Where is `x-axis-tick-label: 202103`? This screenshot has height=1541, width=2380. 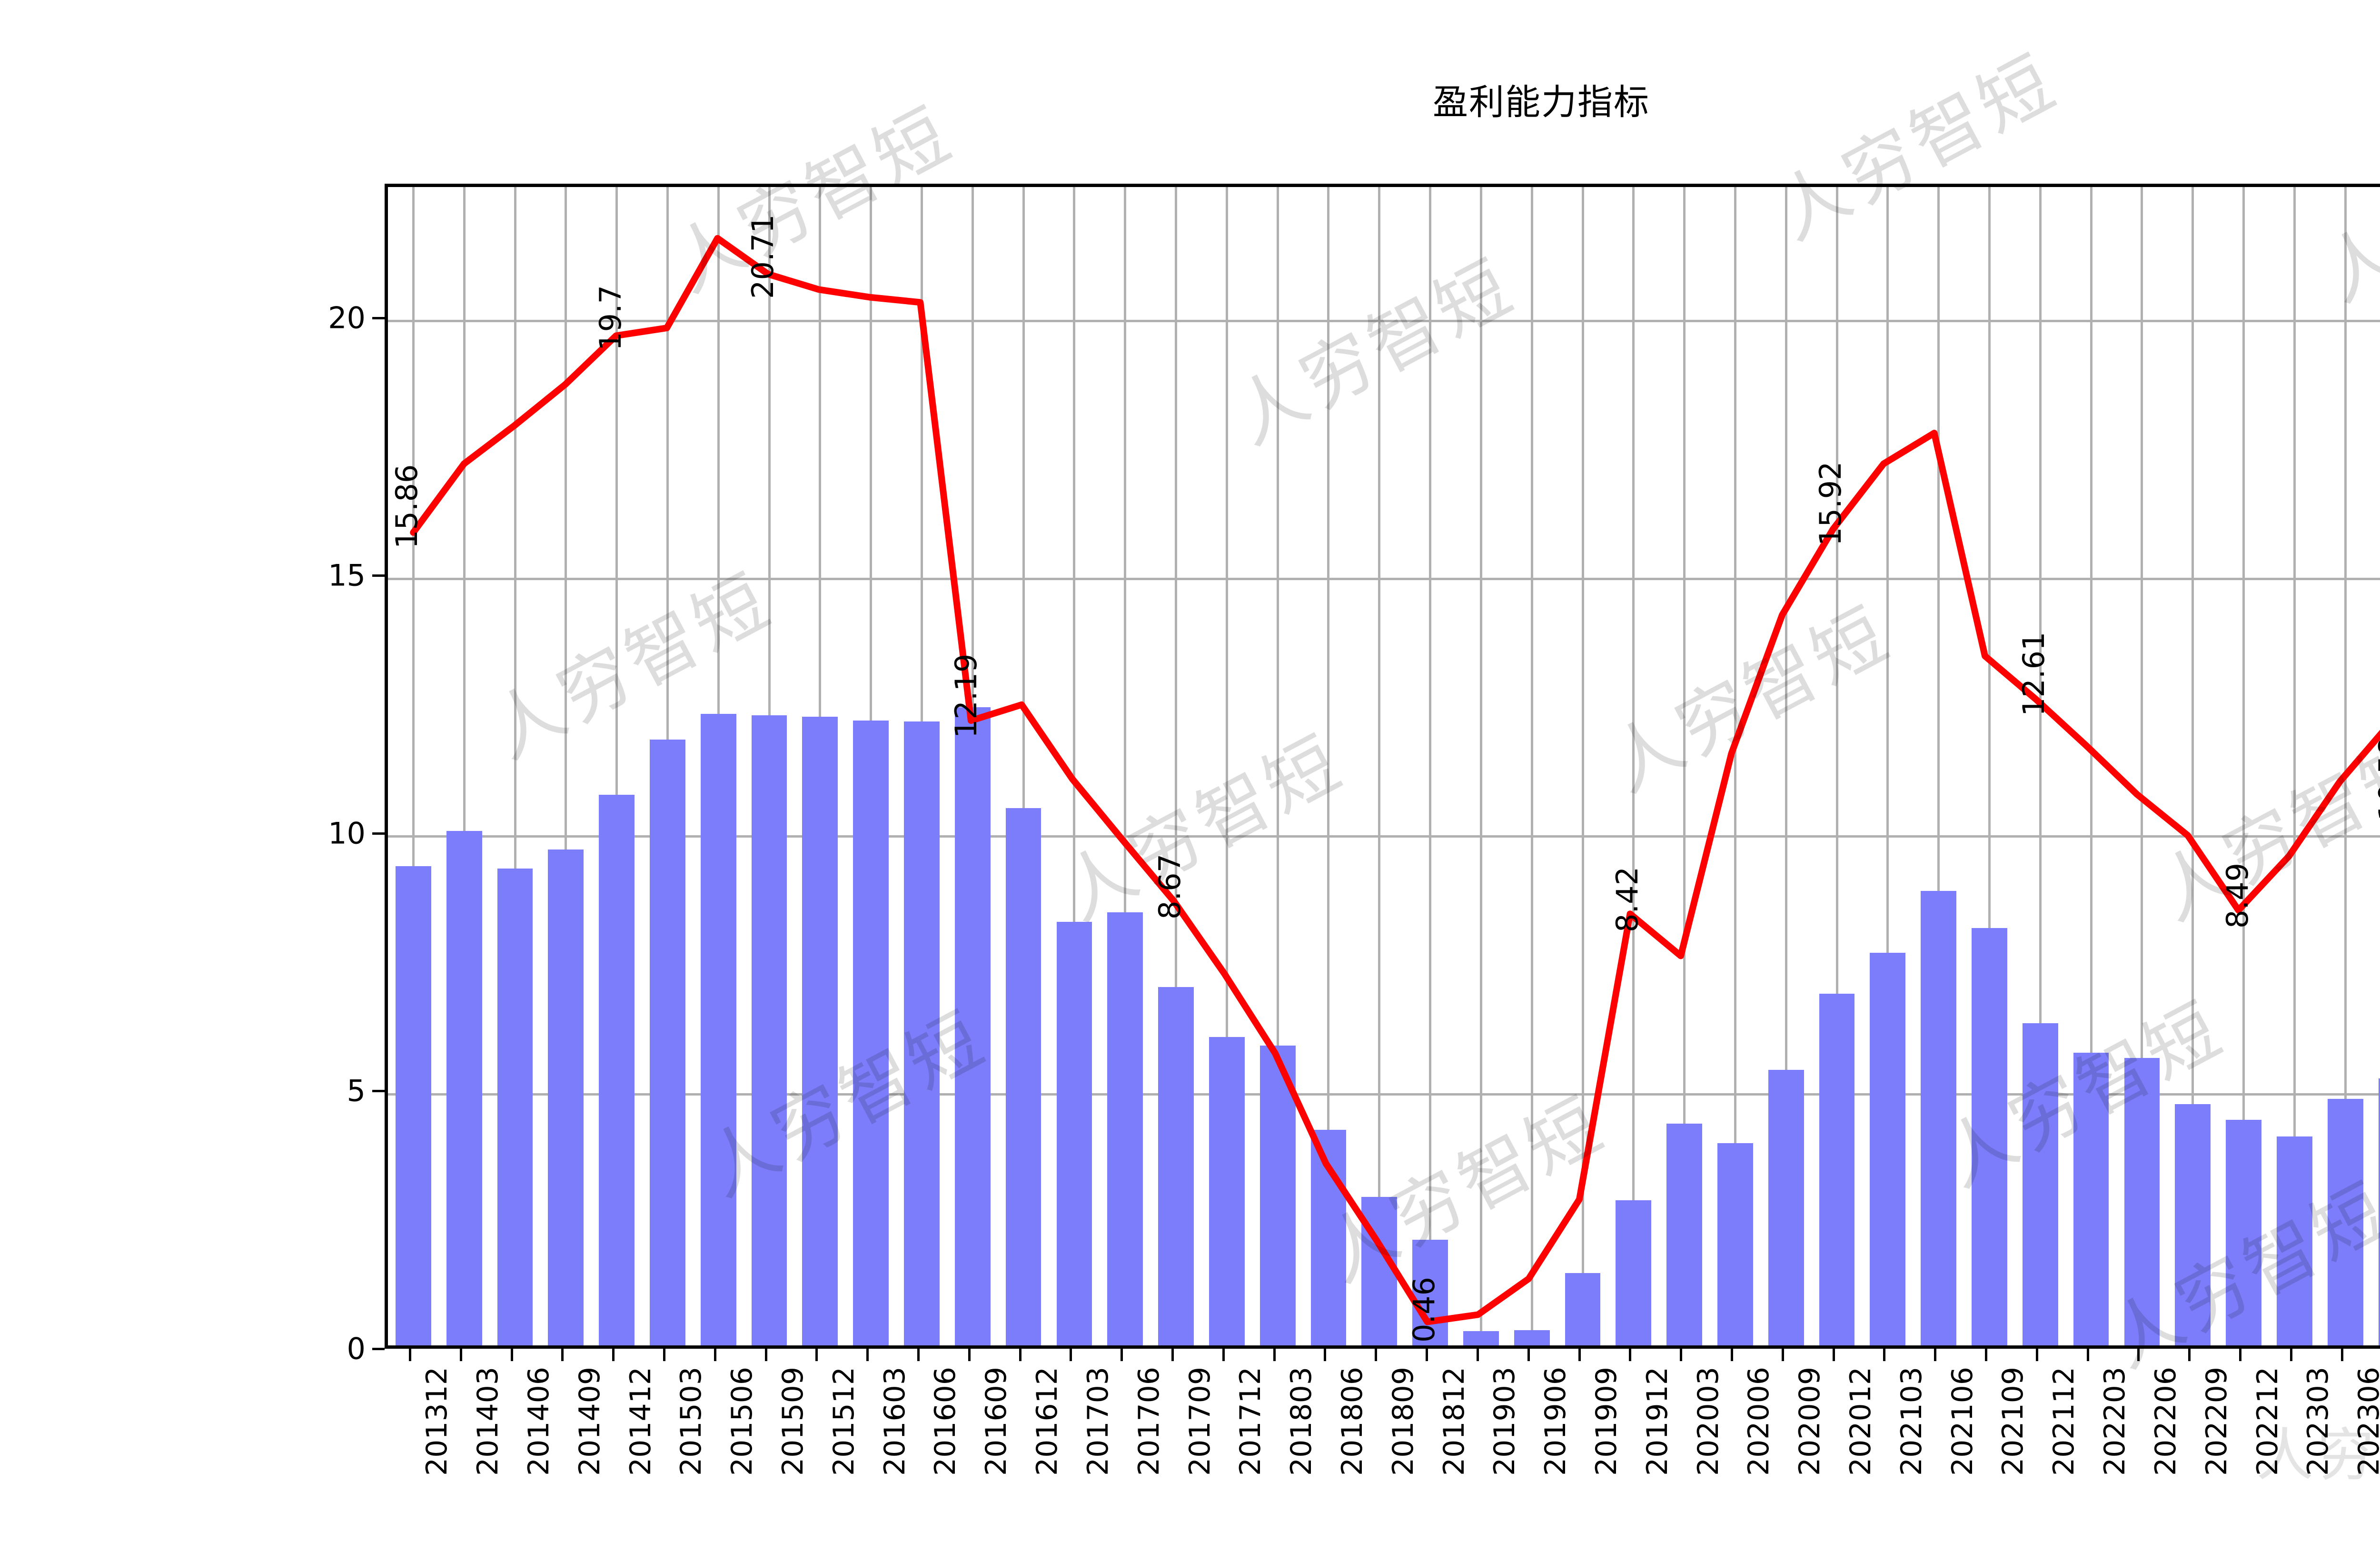 x-axis-tick-label: 202103 is located at coordinates (1911, 1421).